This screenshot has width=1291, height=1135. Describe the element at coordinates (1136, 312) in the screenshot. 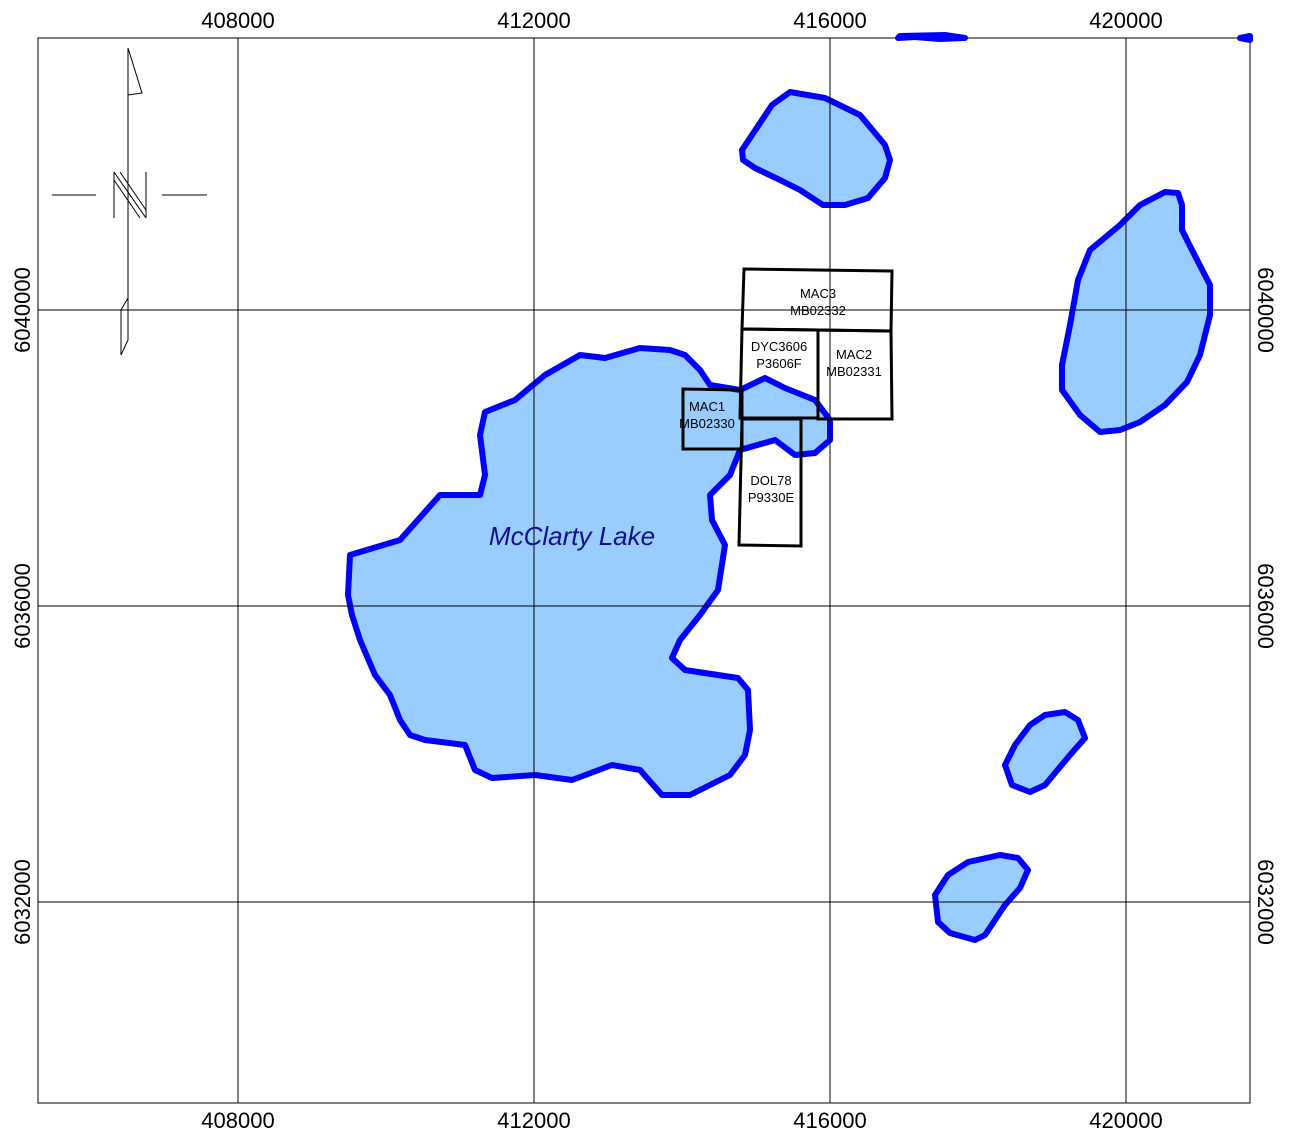

I see `lake-east` at that location.